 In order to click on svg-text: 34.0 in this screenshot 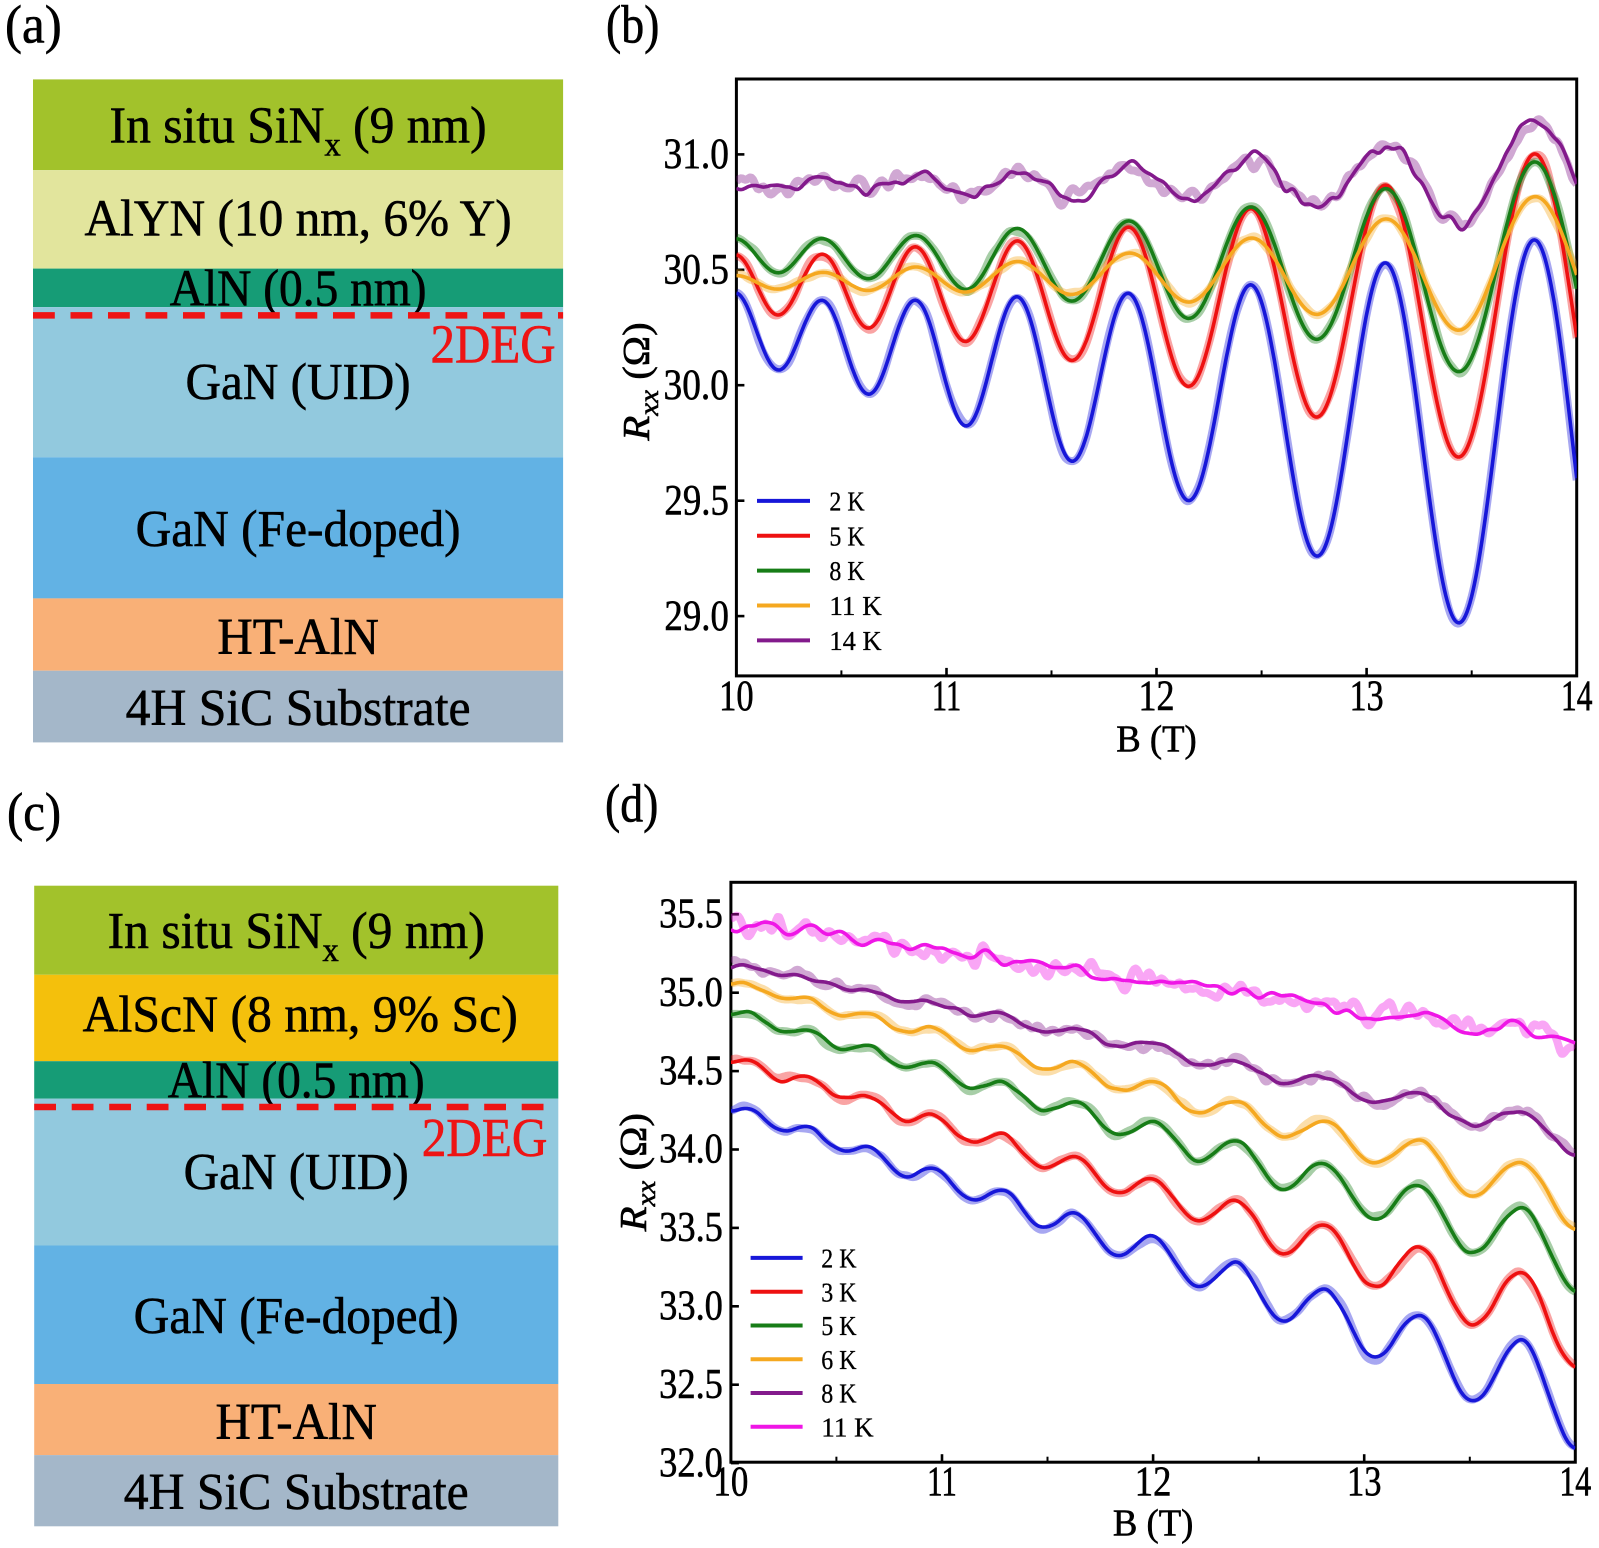, I will do `click(691, 1148)`.